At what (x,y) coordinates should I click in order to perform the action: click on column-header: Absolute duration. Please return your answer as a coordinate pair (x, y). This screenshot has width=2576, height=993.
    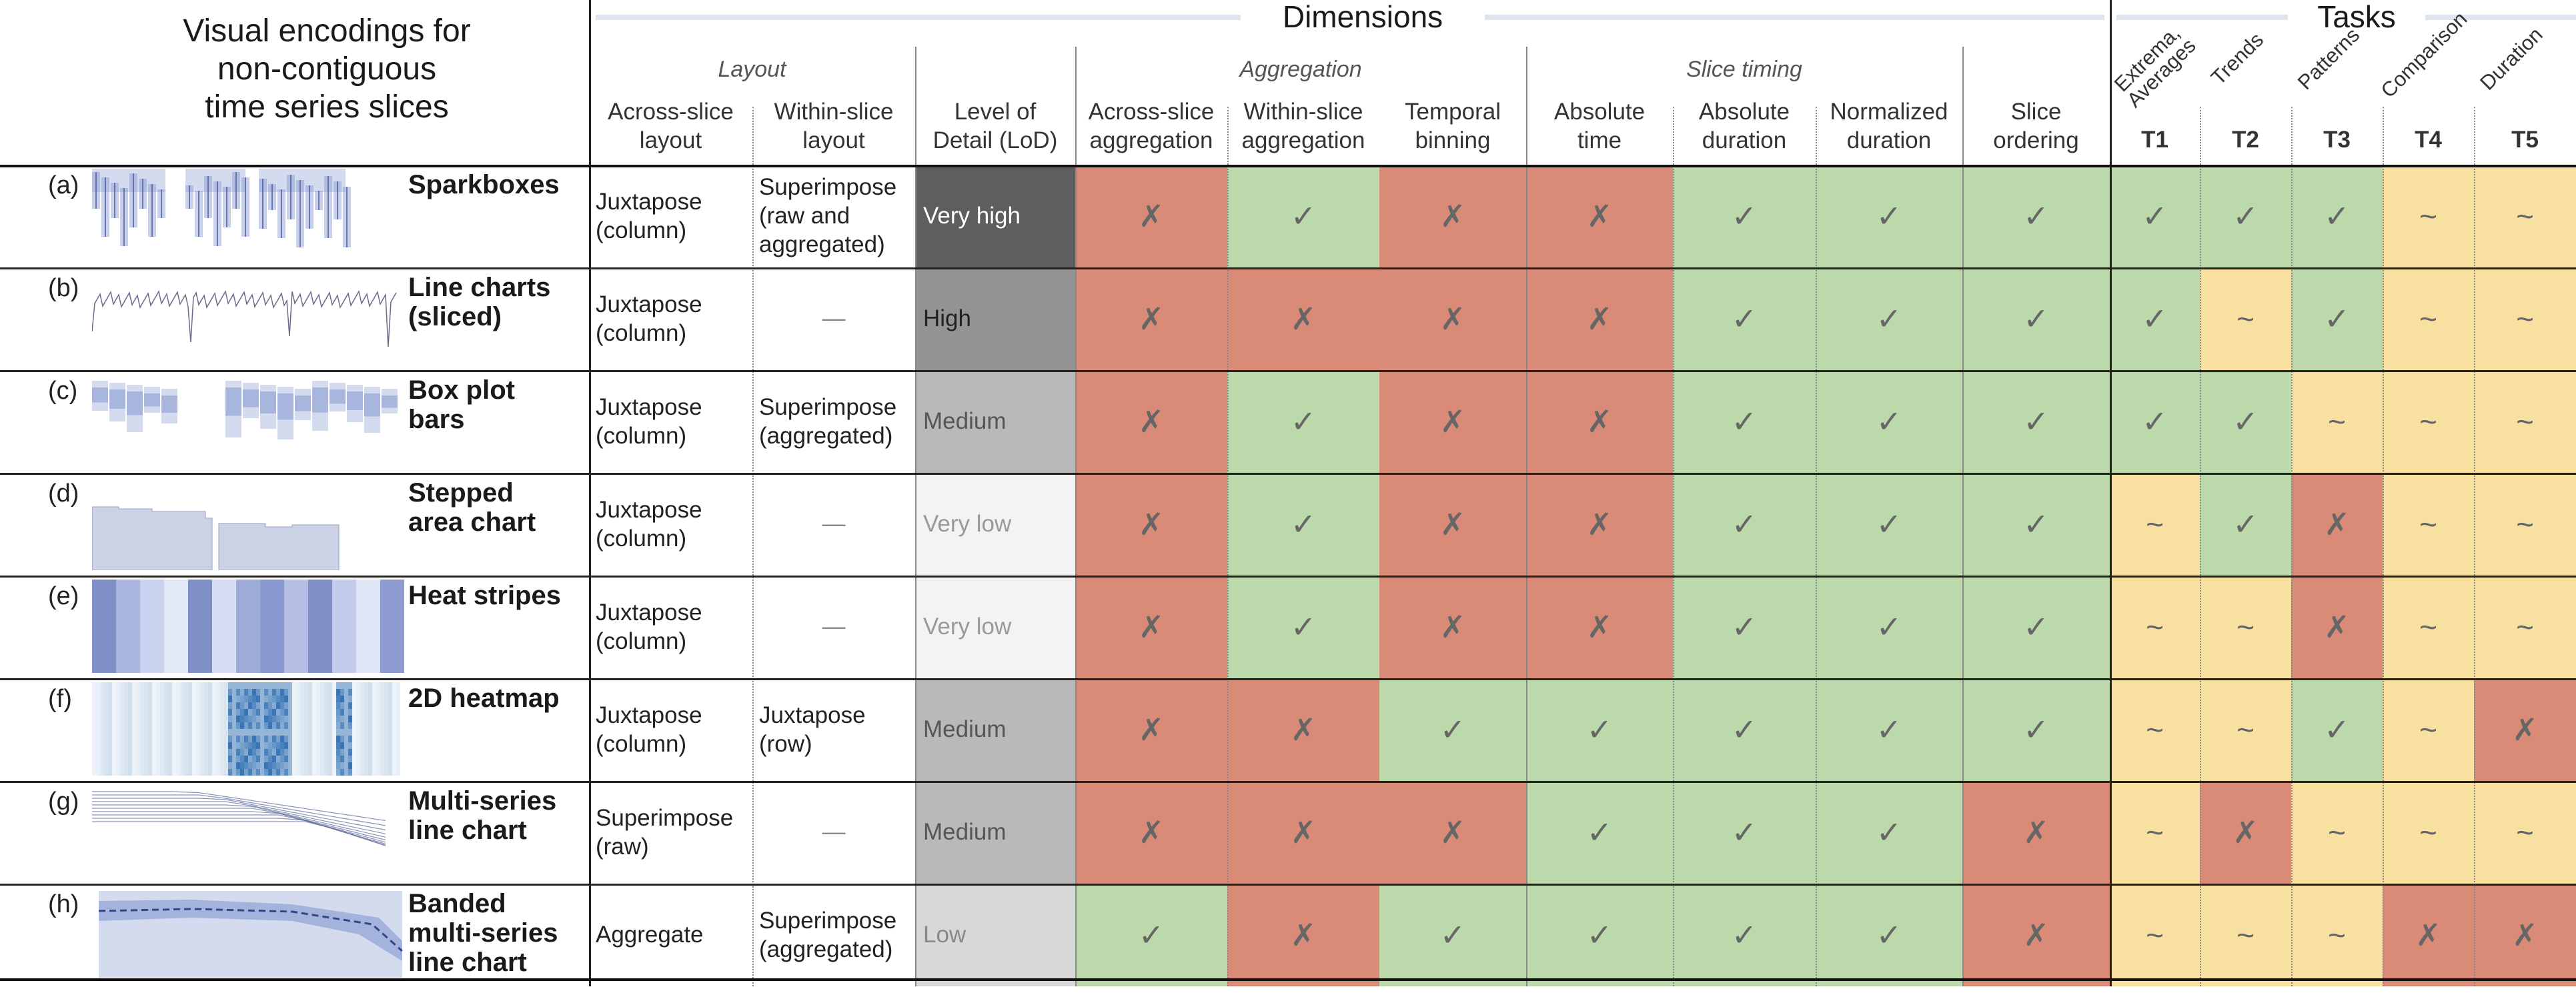
    Looking at the image, I should click on (1744, 126).